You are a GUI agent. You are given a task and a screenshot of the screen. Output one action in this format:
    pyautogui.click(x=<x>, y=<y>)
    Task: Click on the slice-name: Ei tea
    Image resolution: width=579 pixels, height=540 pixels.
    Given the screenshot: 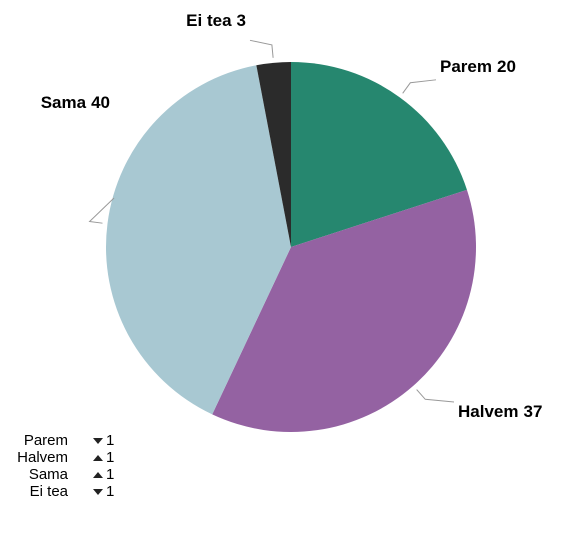 What is the action you would take?
    pyautogui.click(x=209, y=20)
    